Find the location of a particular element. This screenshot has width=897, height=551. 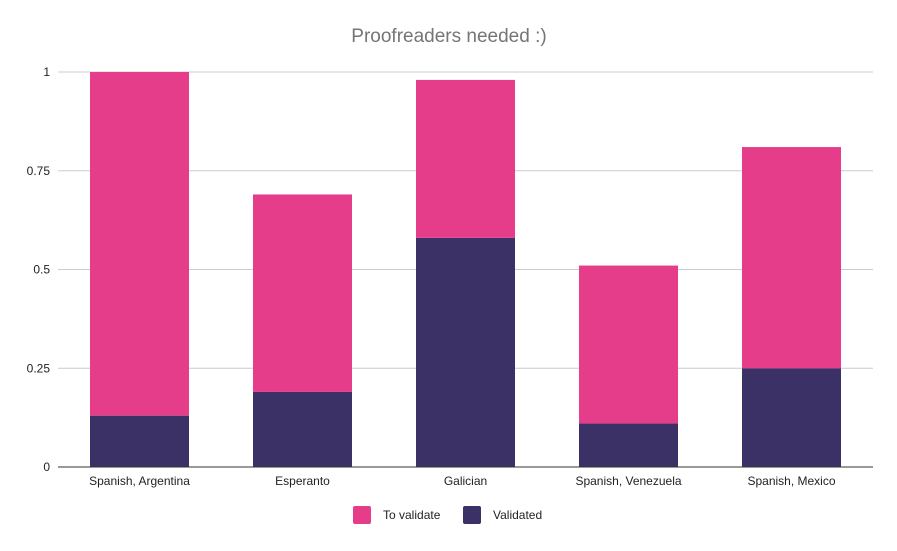

y-tick-label: 0.75 is located at coordinates (39, 171).